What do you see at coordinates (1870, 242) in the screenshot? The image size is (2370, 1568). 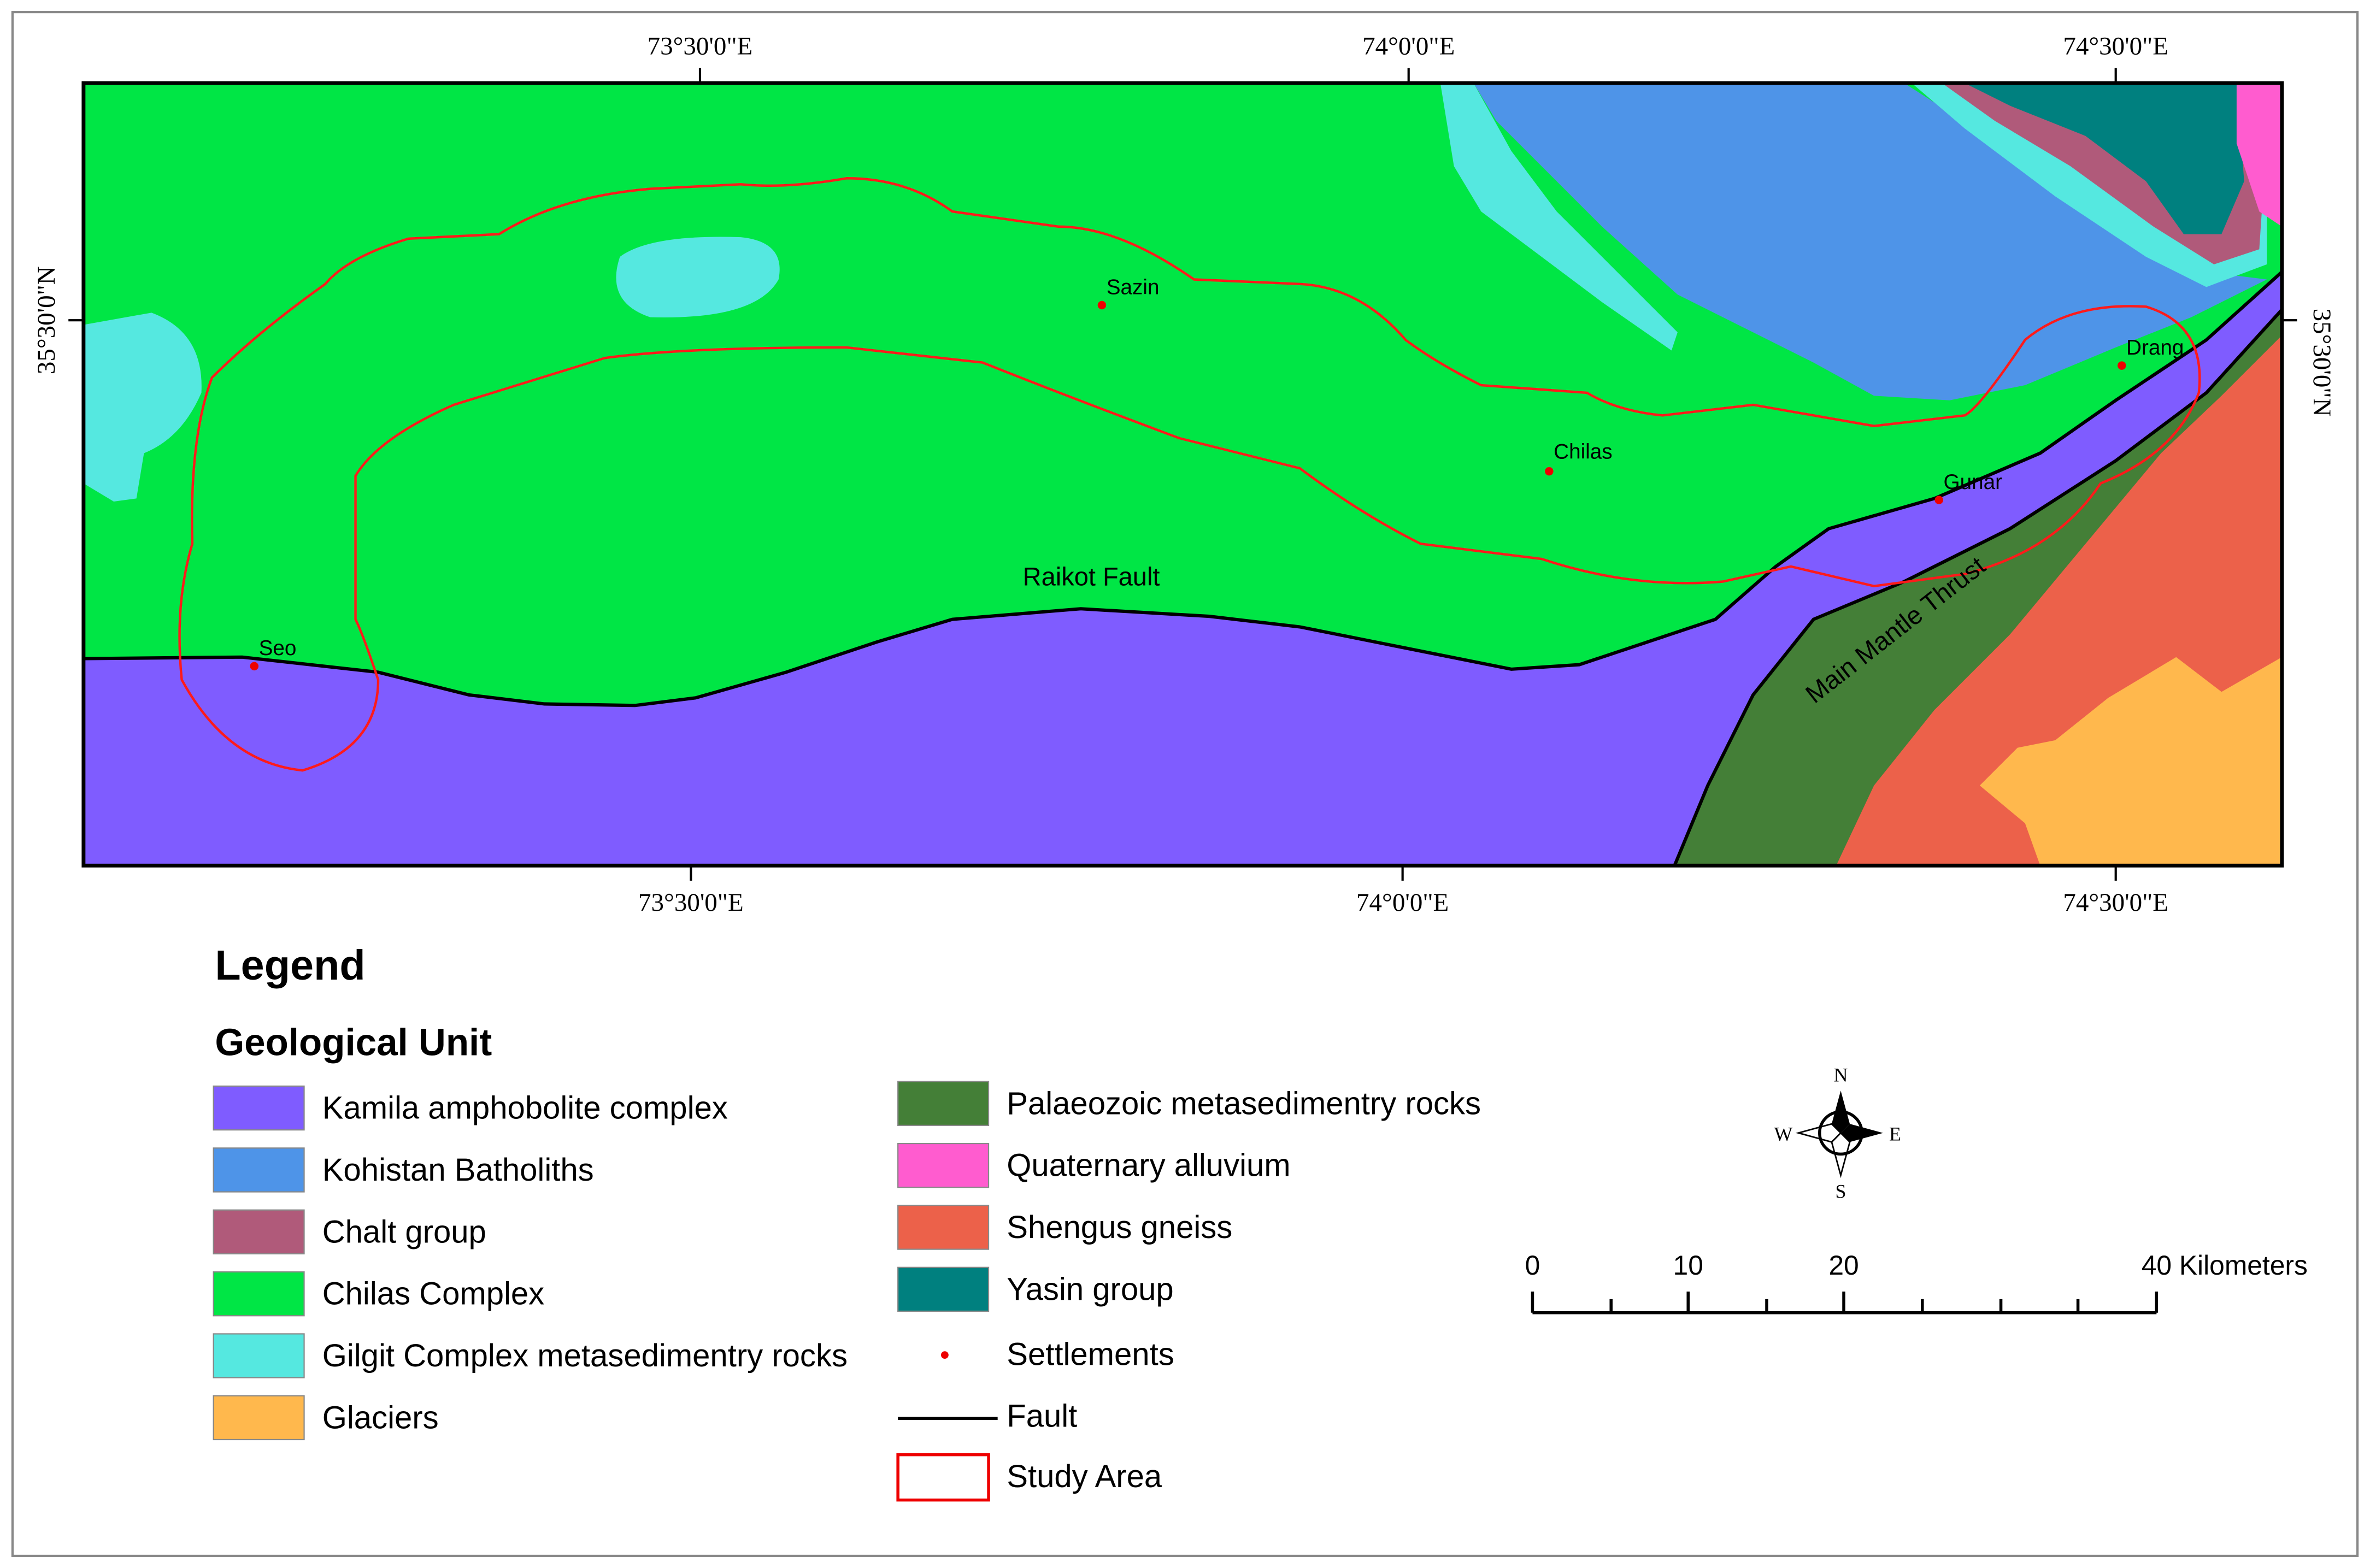 I see `kohistan-region` at bounding box center [1870, 242].